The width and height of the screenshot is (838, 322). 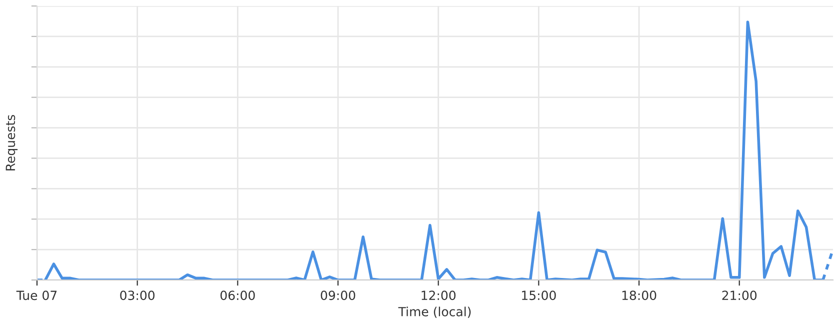 What do you see at coordinates (739, 295) in the screenshot?
I see `x-tick-label: 21:00` at bounding box center [739, 295].